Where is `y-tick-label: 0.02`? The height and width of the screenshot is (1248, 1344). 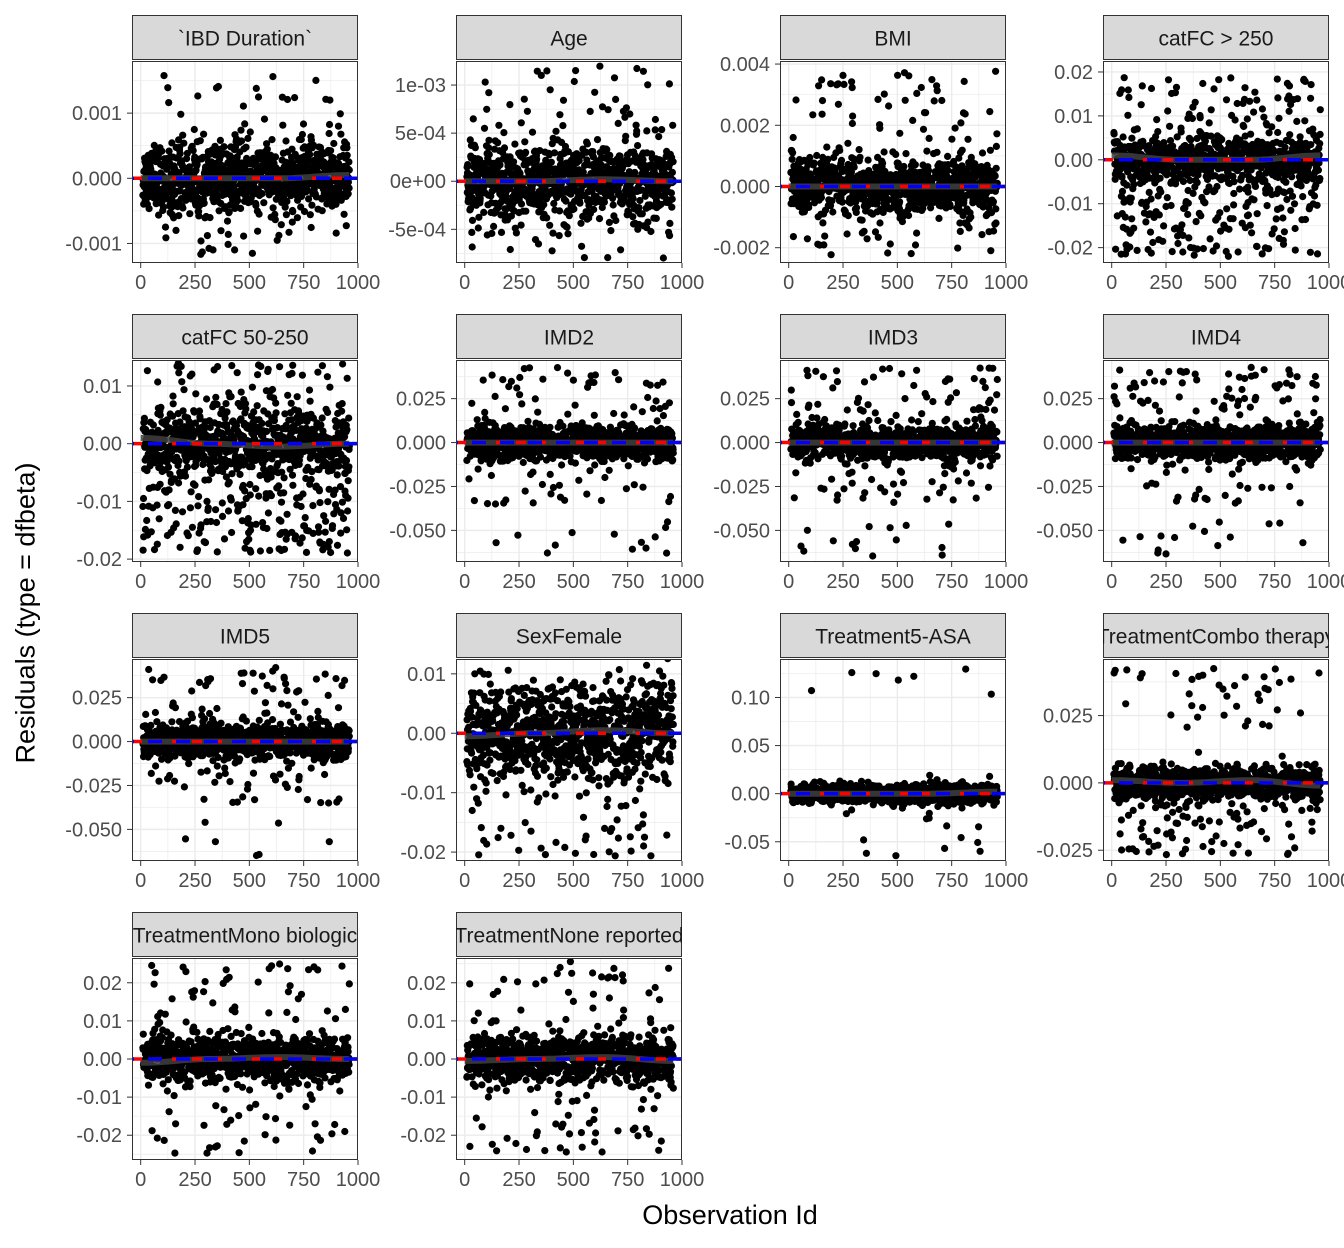
y-tick-label: 0.02 is located at coordinates (1073, 73).